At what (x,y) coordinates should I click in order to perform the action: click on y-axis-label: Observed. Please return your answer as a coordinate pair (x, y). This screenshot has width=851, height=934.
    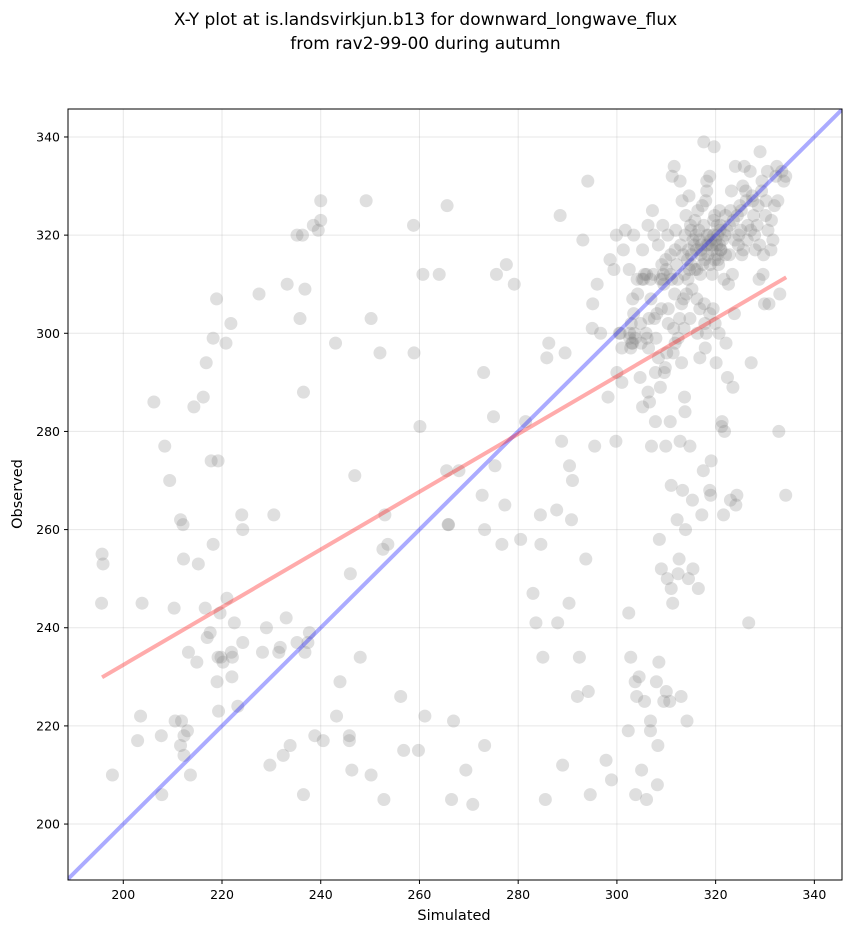
    Looking at the image, I should click on (18, 494).